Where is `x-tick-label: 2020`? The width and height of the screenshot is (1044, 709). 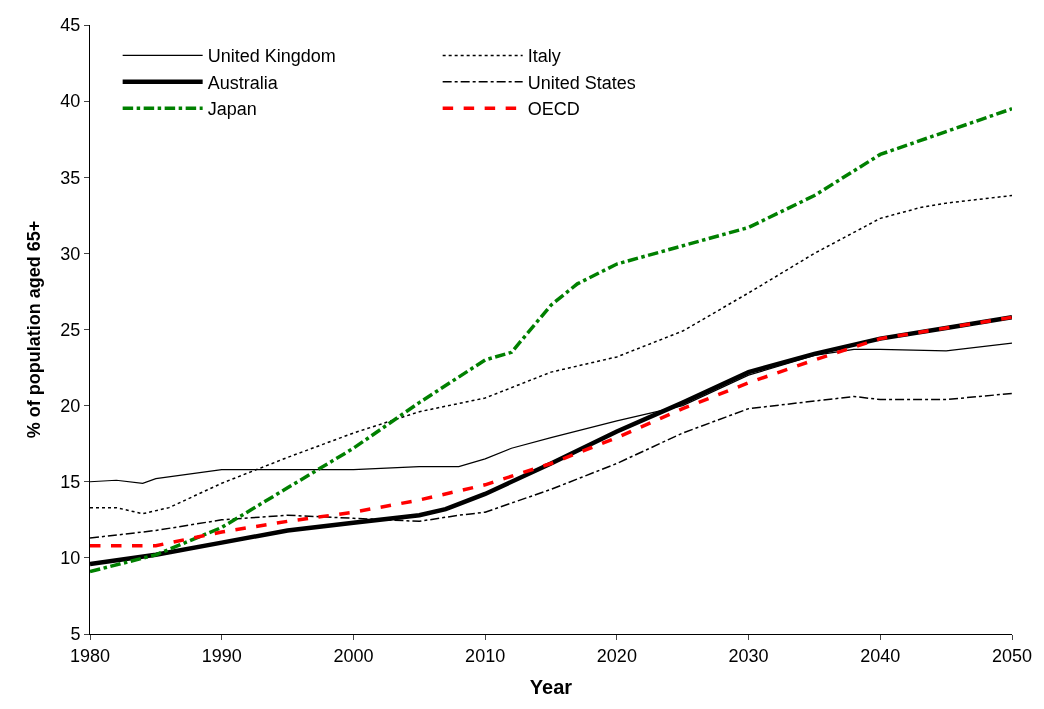
x-tick-label: 2020 is located at coordinates (616, 655).